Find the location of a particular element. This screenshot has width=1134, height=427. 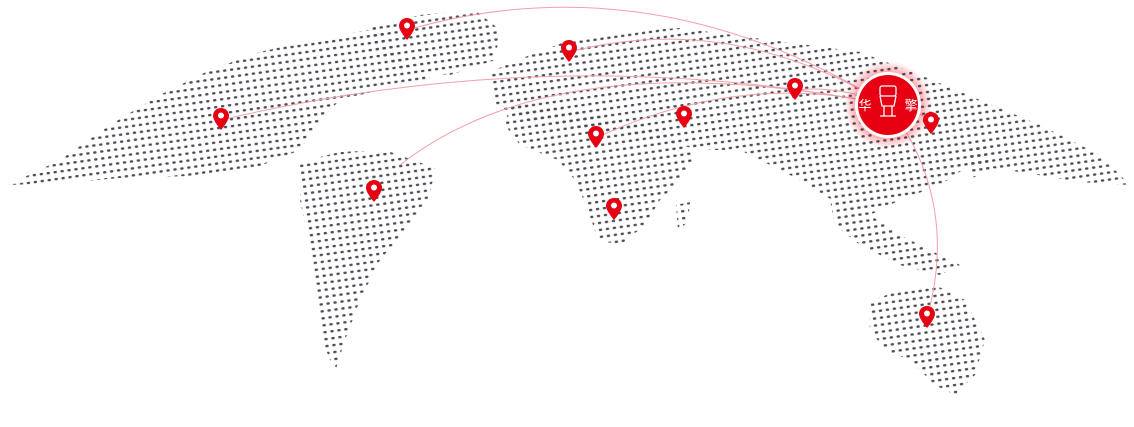

japan is located at coordinates (977, 161).